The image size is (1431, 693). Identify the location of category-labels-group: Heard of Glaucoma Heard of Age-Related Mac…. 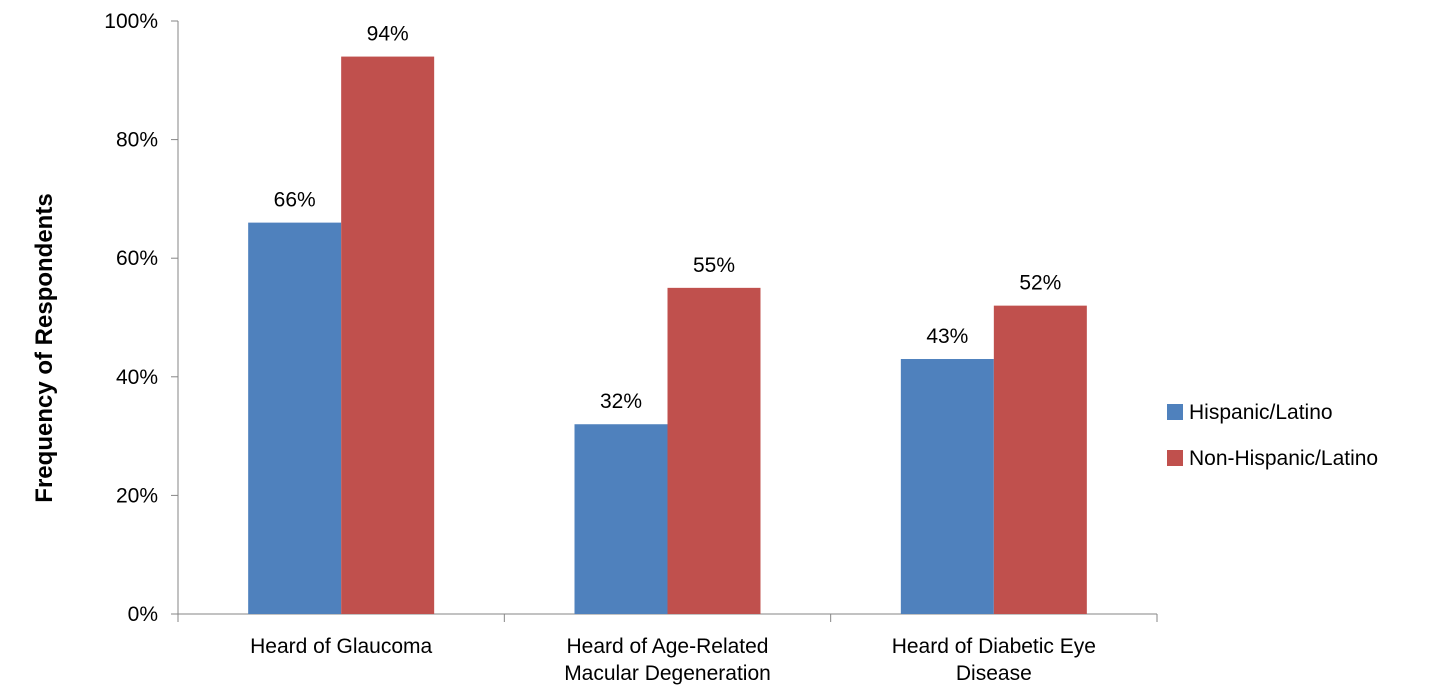
(673, 660).